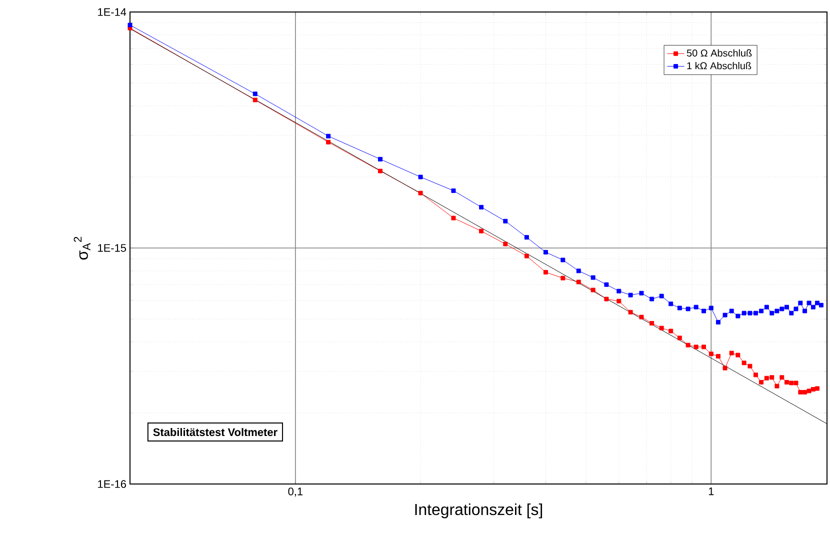 The image size is (830, 559). What do you see at coordinates (82, 248) in the screenshot?
I see `y-axis-title: σ$_{A}$2` at bounding box center [82, 248].